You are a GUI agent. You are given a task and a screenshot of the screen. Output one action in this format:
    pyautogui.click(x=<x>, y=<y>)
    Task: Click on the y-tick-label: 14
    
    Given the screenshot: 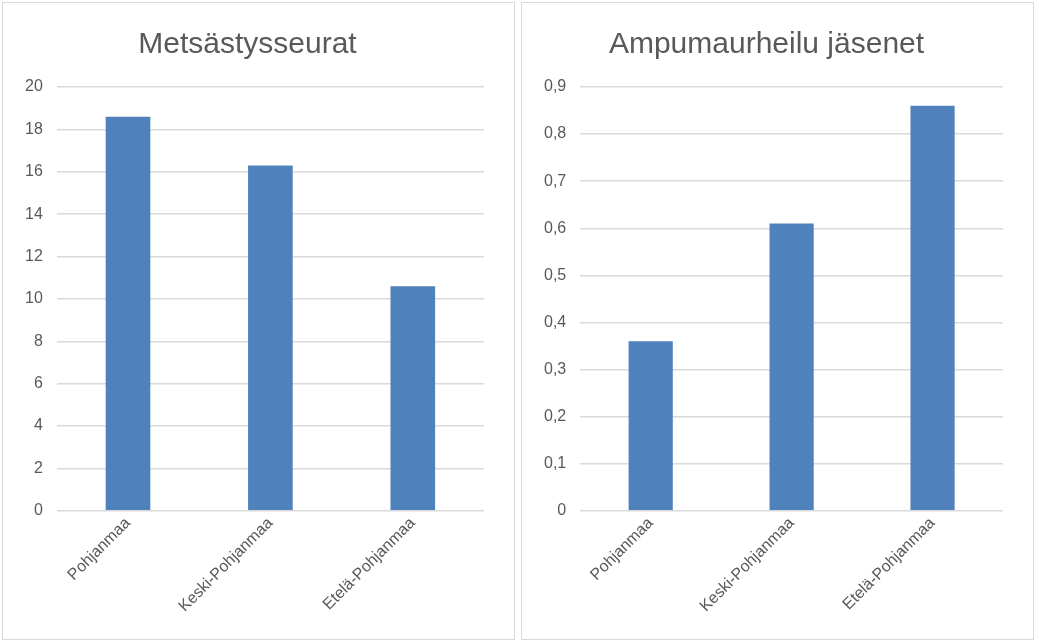 What is the action you would take?
    pyautogui.click(x=34, y=213)
    